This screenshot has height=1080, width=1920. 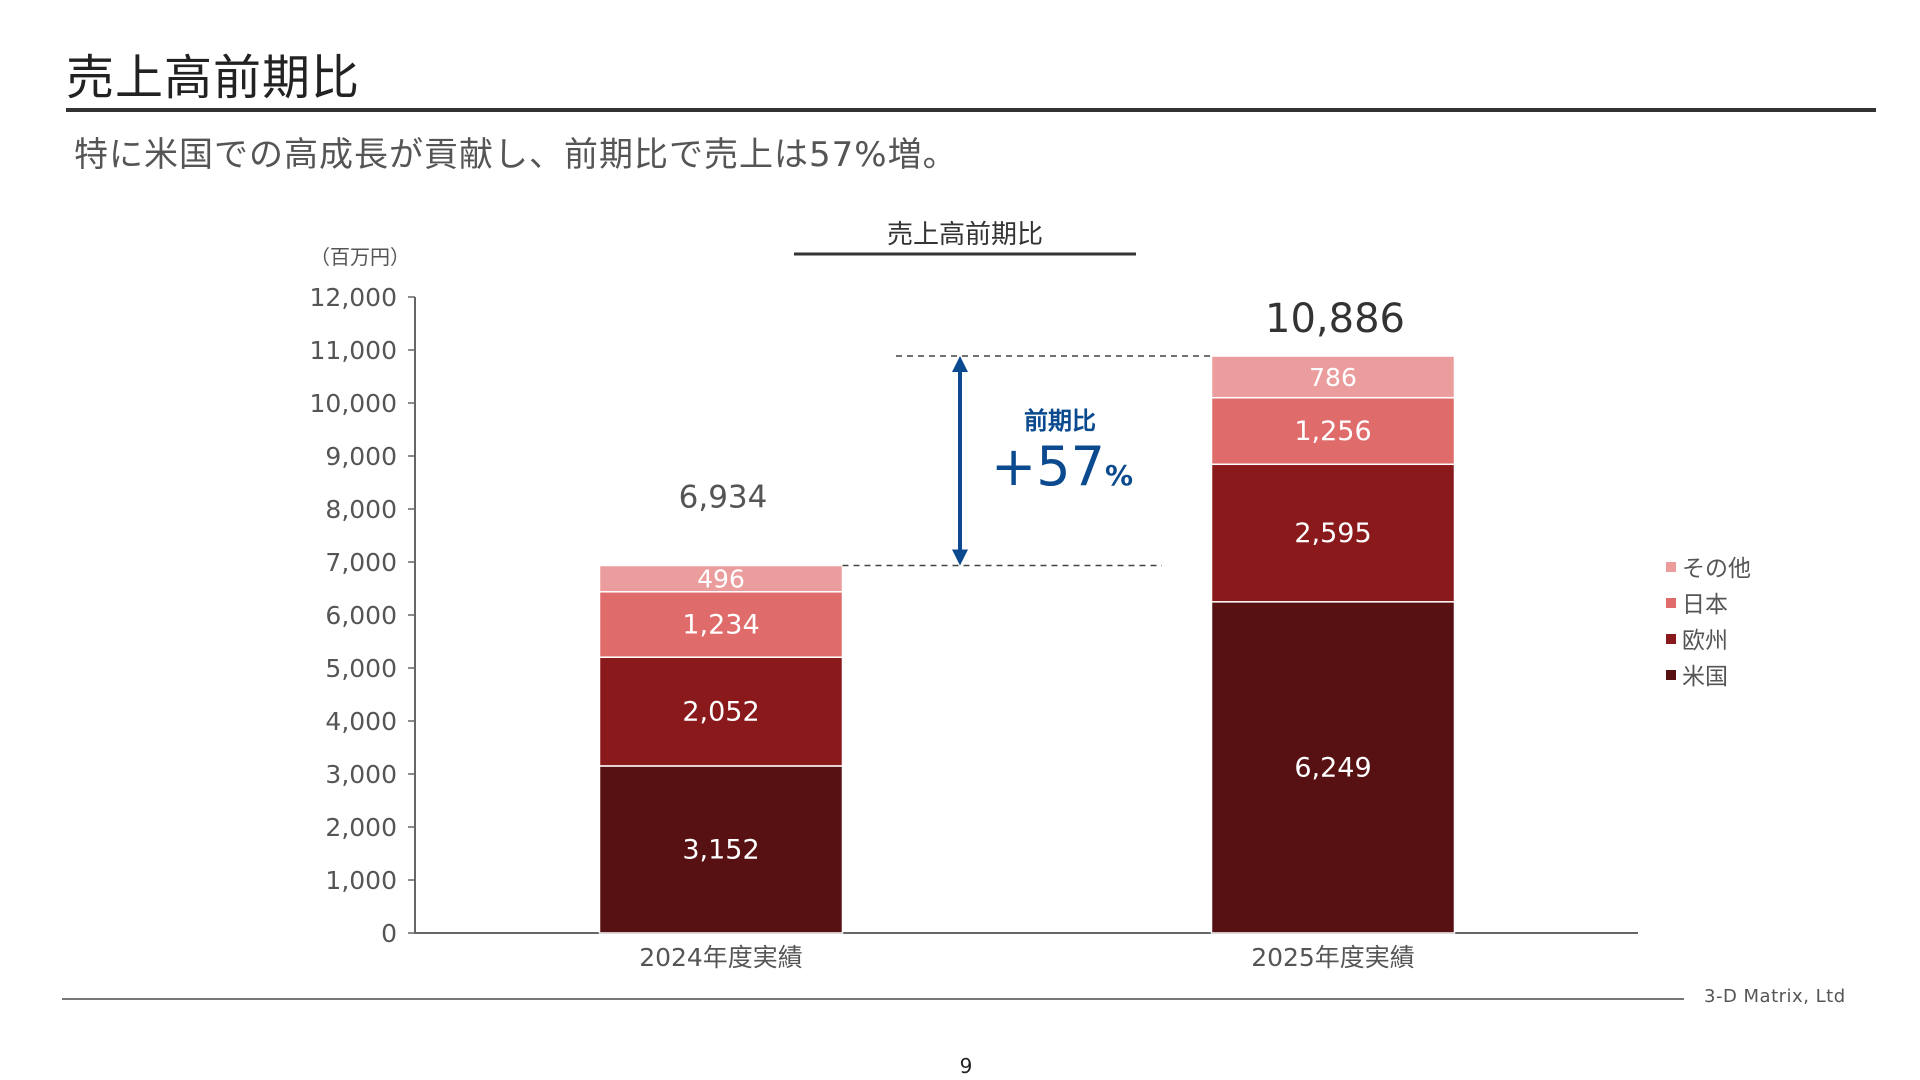 I want to click on x-category-label: 2025年度実績, so click(x=1333, y=957).